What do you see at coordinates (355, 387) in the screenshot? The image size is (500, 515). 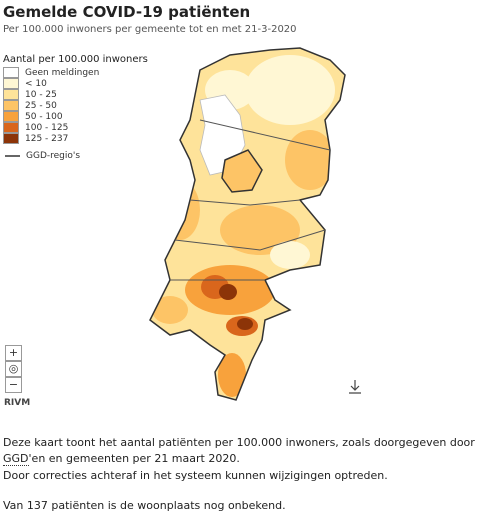 I see `download-icon` at bounding box center [355, 387].